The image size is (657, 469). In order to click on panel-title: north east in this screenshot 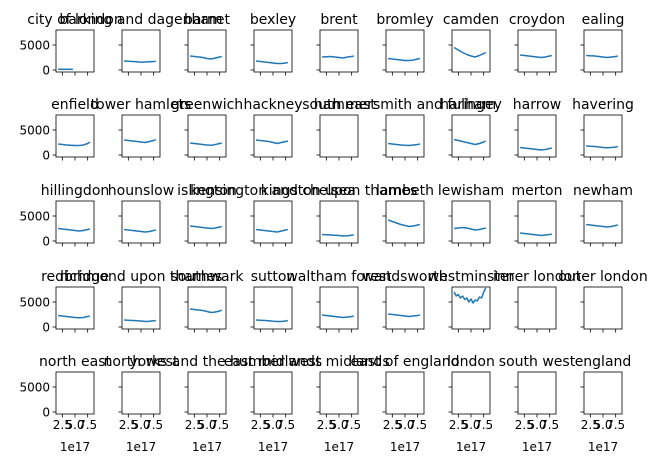, I will do `click(75, 362)`.